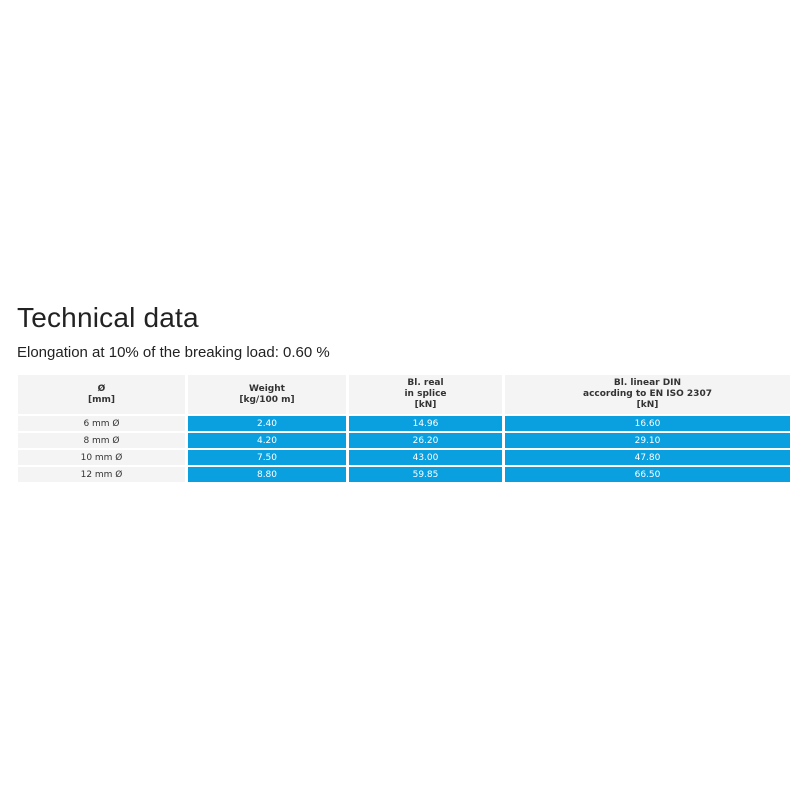 This screenshot has width=800, height=800. Describe the element at coordinates (425, 423) in the screenshot. I see `table-cell: 14.96` at that location.